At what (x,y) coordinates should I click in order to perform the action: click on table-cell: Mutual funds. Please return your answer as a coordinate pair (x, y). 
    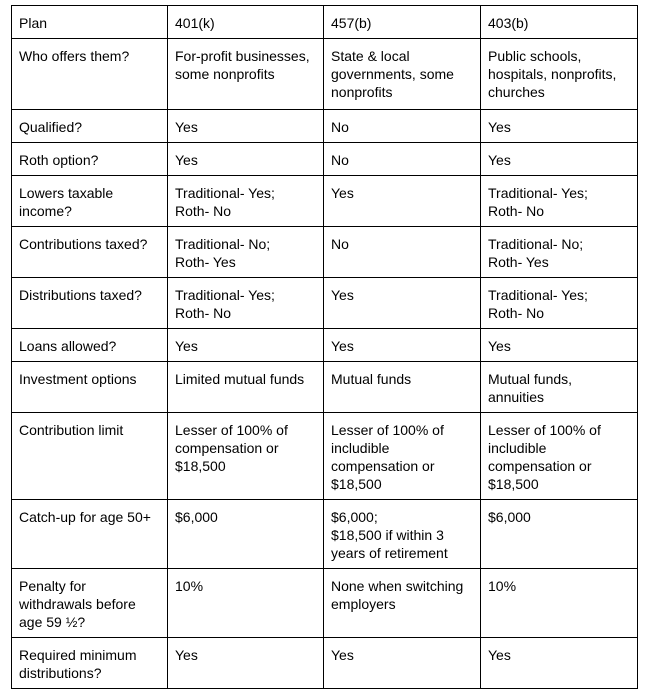
    Looking at the image, I should click on (402, 387).